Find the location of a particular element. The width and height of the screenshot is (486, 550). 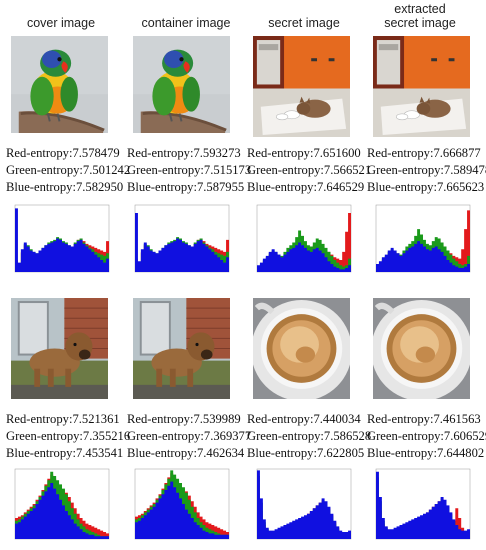

histogram-row1-secret is located at coordinates (303, 240).